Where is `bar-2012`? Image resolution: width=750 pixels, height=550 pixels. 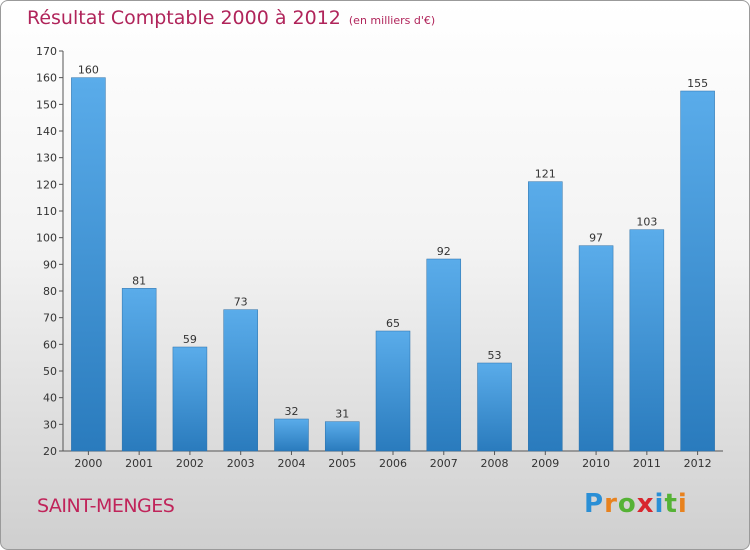
bar-2012 is located at coordinates (697, 271).